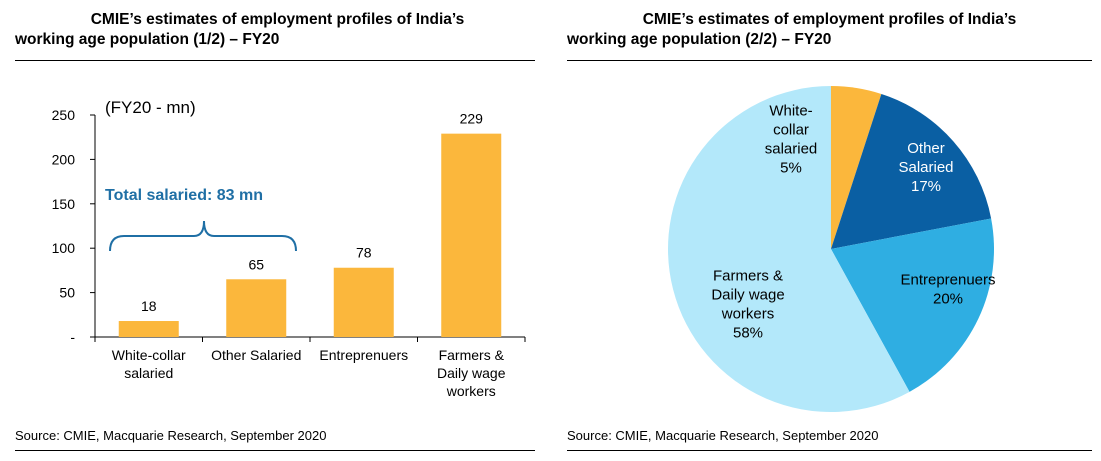 The image size is (1101, 461). I want to click on pie-chart-top-rule, so click(829, 60).